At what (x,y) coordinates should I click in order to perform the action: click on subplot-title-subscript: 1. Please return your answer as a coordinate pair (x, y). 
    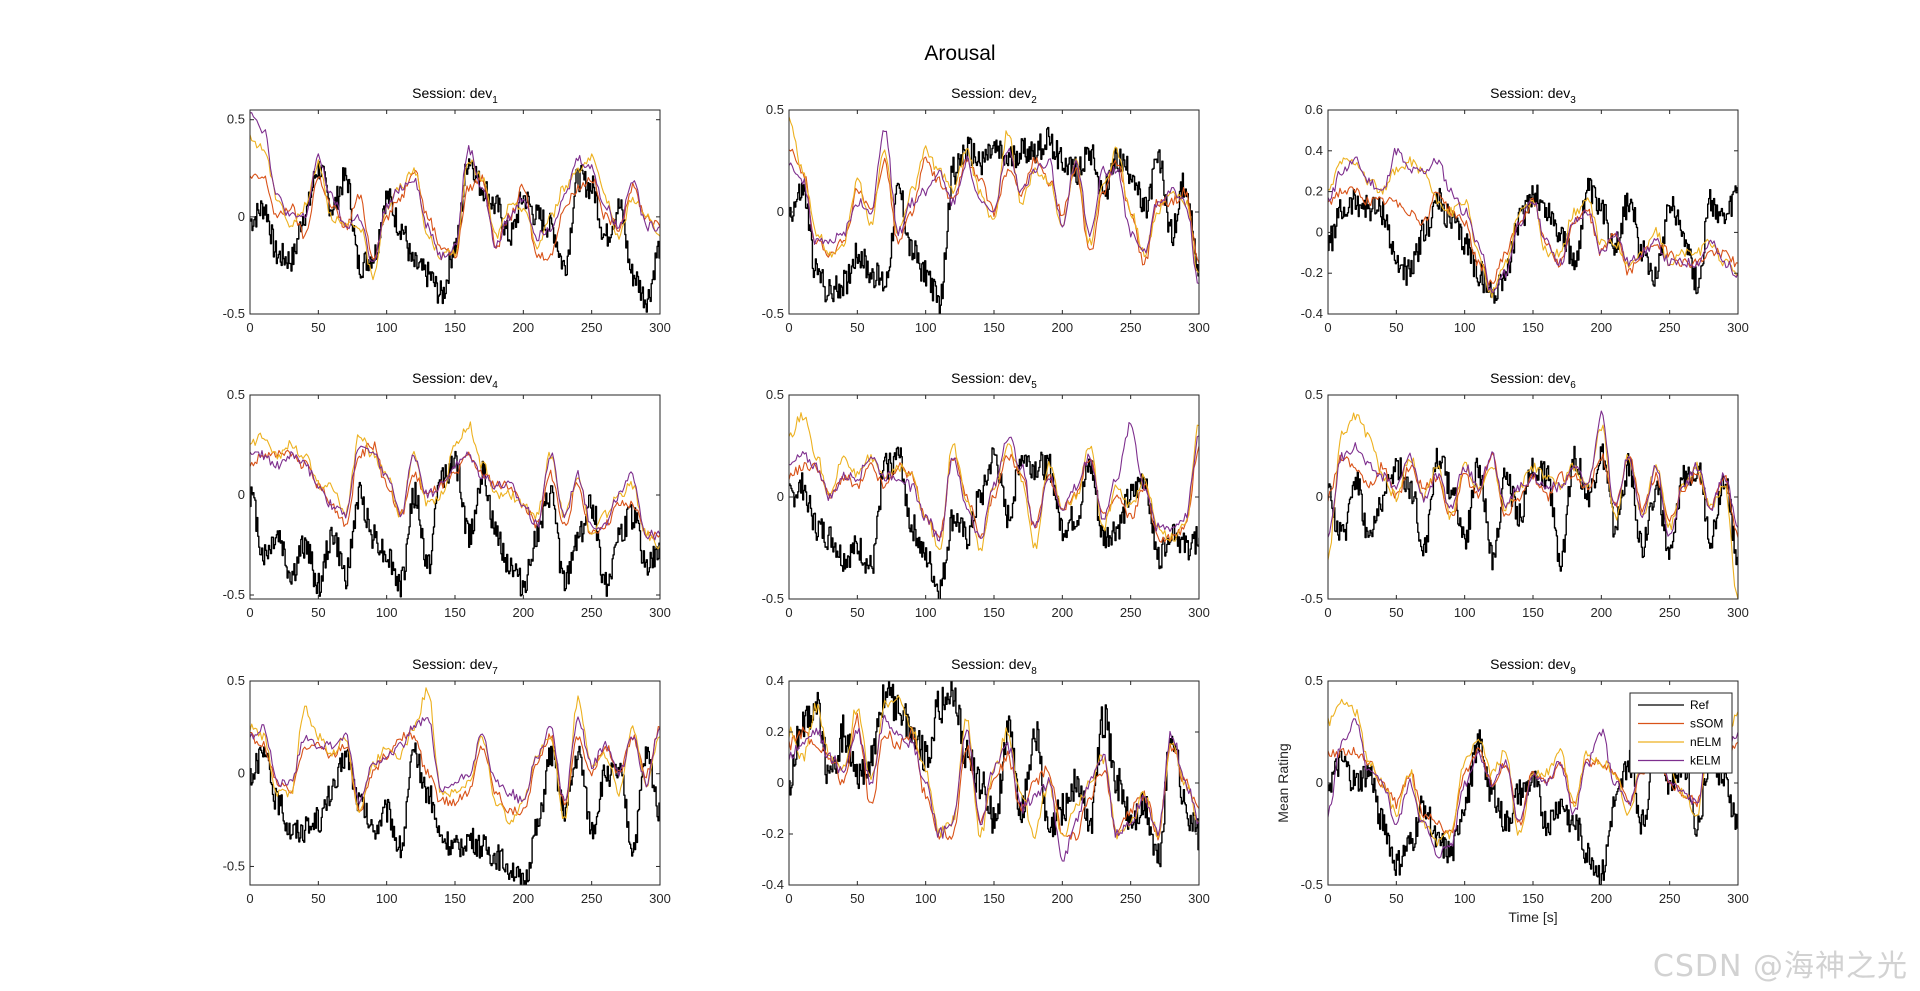
    Looking at the image, I should click on (495, 100).